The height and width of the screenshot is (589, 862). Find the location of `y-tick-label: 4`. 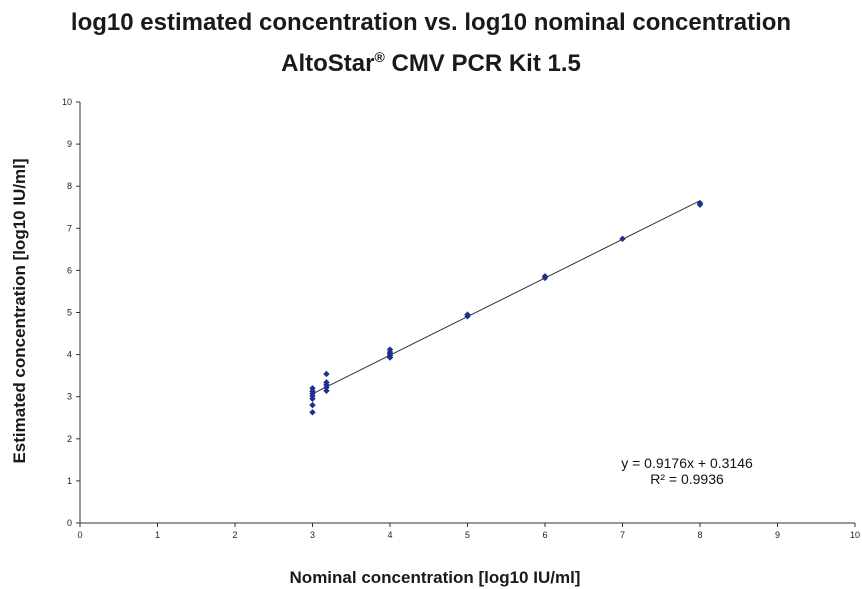

y-tick-label: 4 is located at coordinates (69, 355).